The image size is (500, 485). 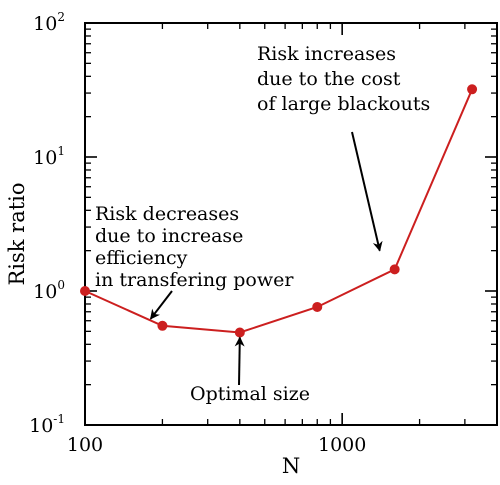 I want to click on annotation-text-line: in transfering power, so click(x=194, y=280).